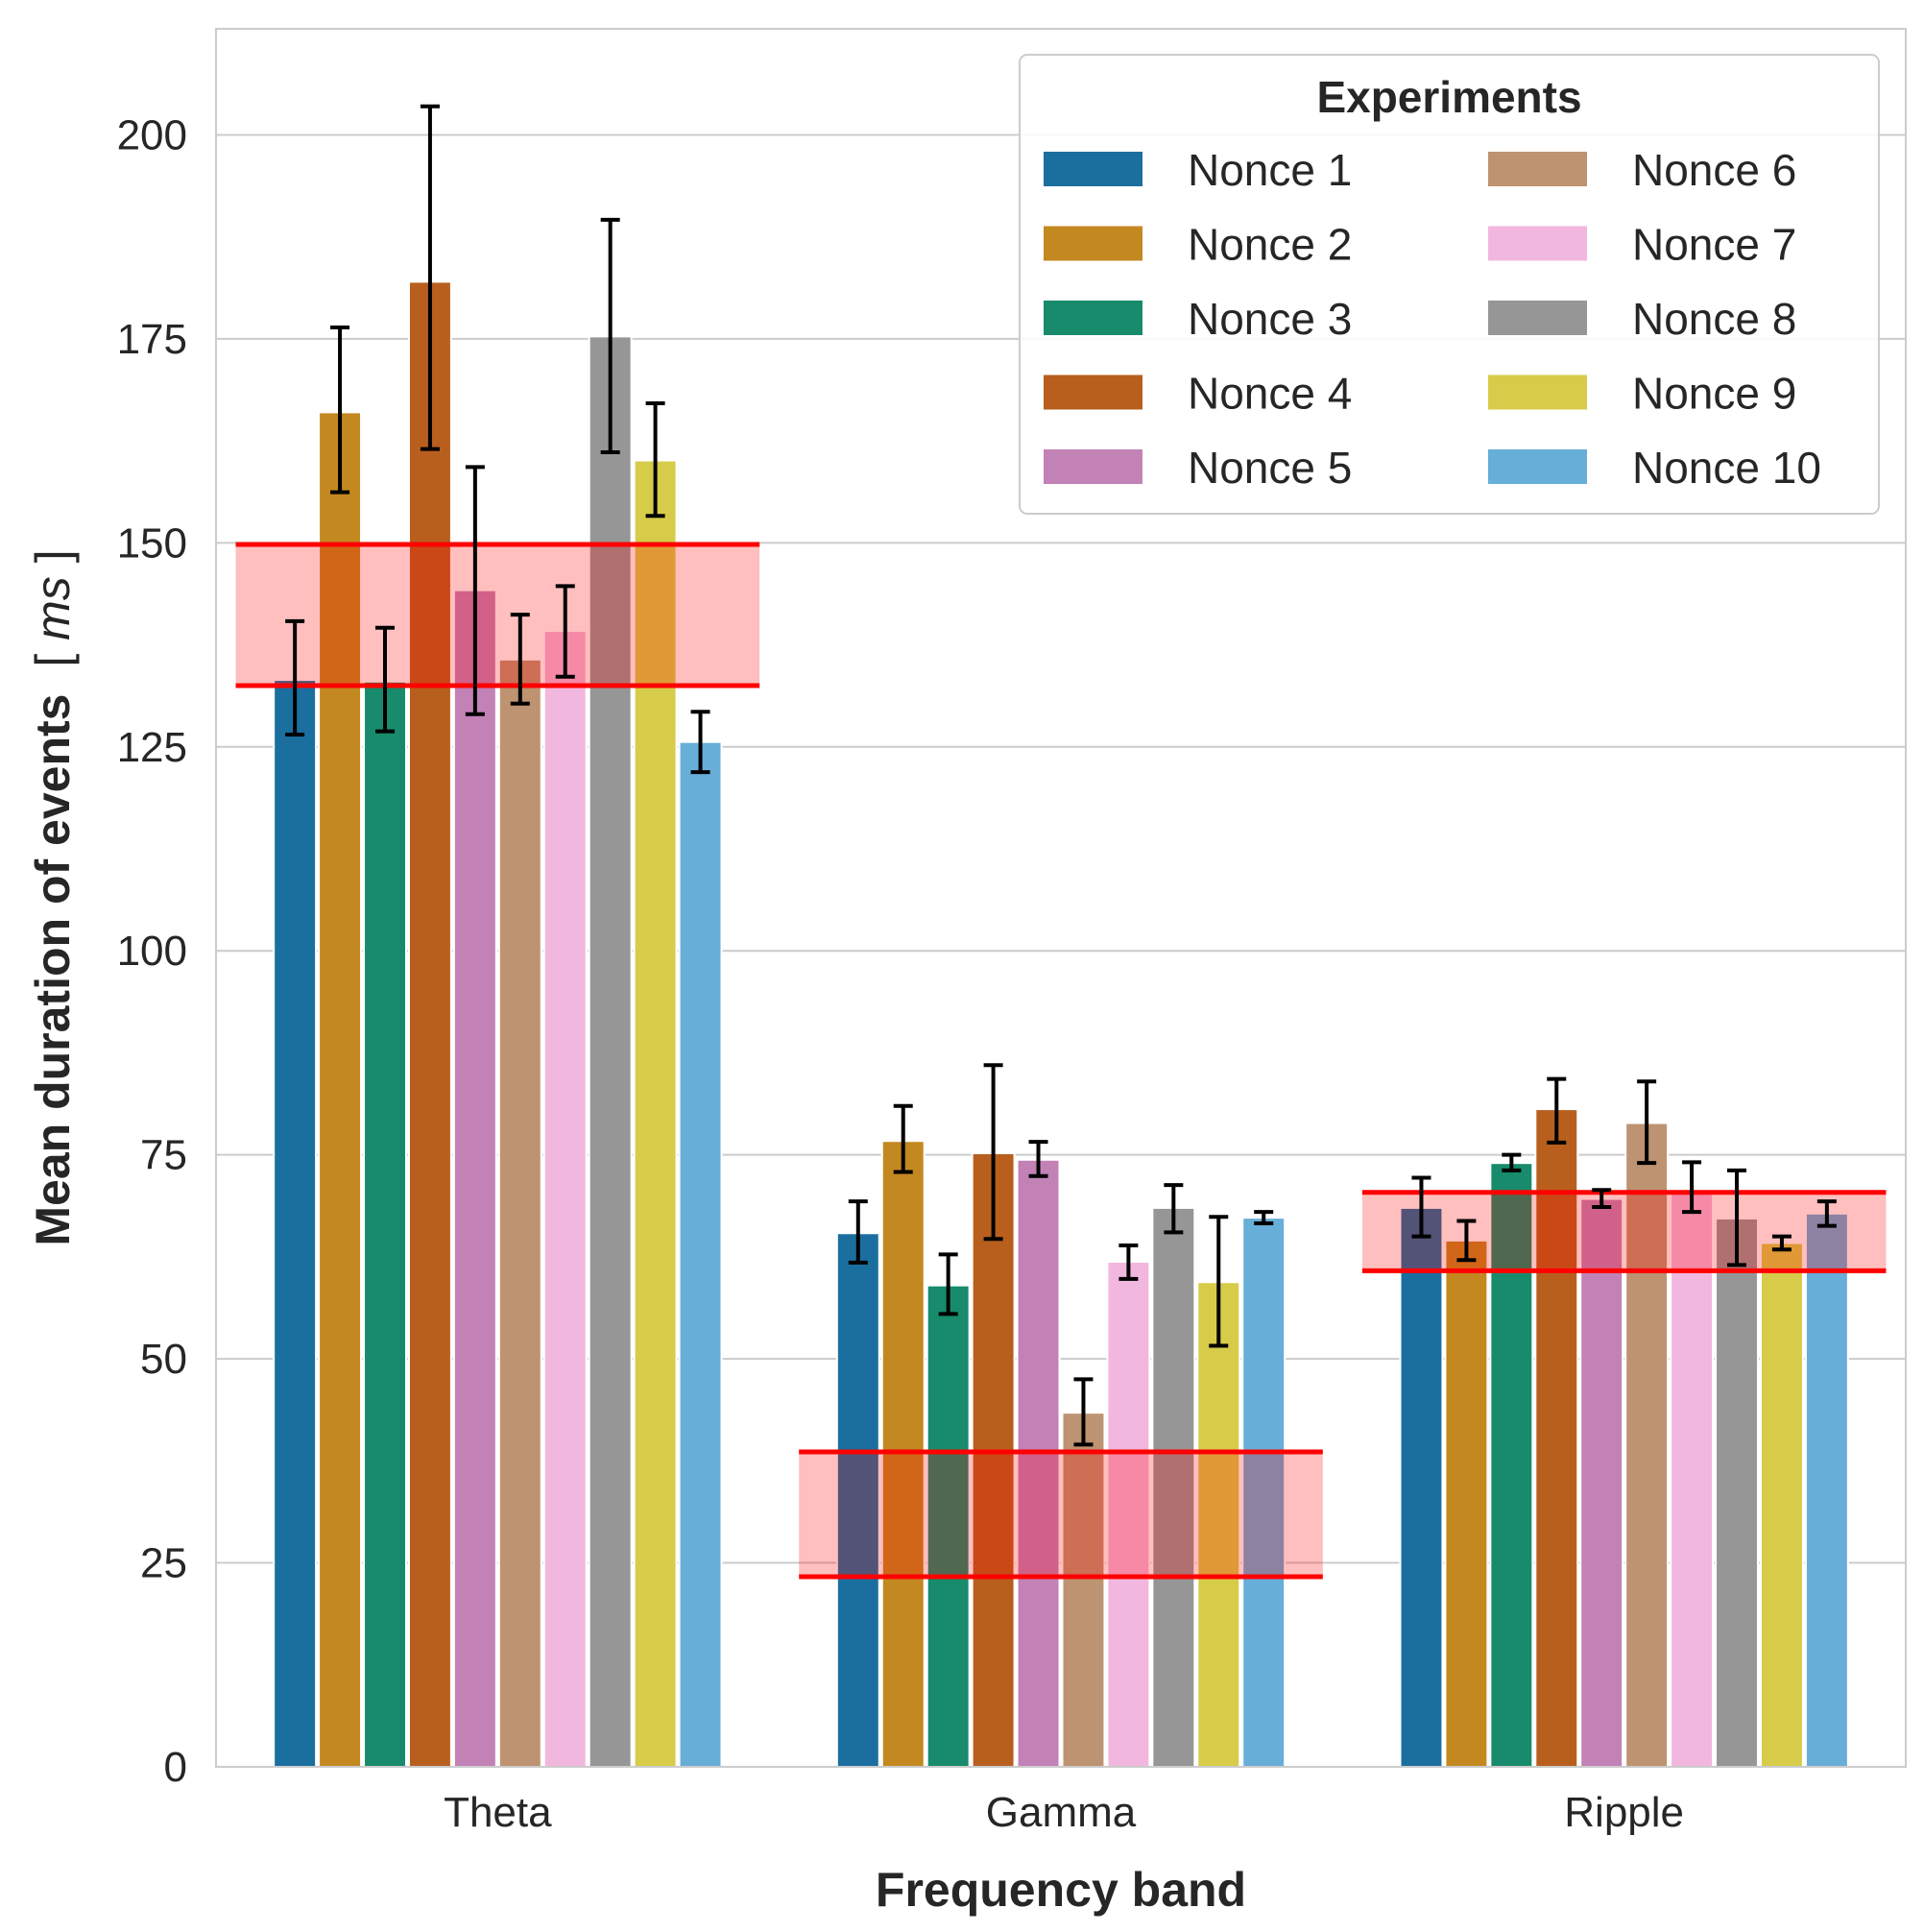 The image size is (1924, 1932). What do you see at coordinates (152, 747) in the screenshot?
I see `y-tick-label: 125` at bounding box center [152, 747].